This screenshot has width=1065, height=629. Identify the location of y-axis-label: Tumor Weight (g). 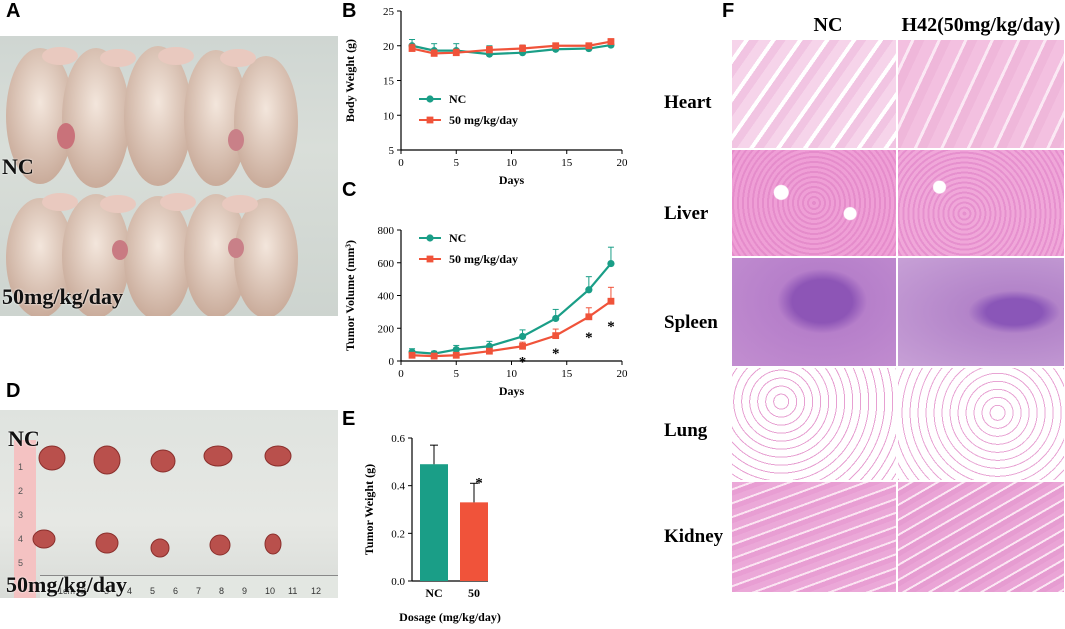
(369, 509).